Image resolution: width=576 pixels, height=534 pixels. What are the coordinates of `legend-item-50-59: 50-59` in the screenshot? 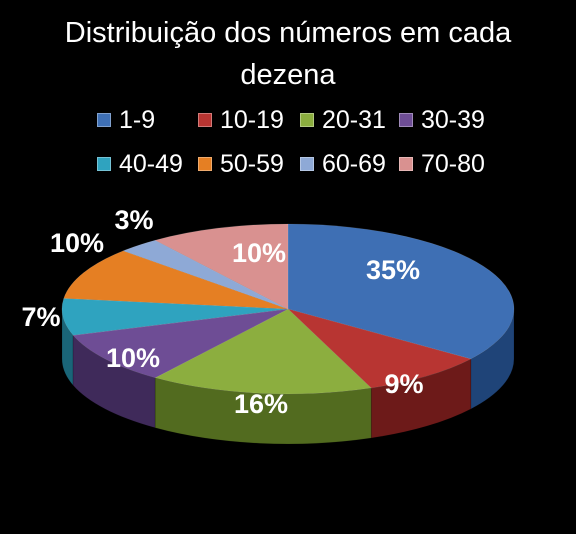 It's located at (241, 164).